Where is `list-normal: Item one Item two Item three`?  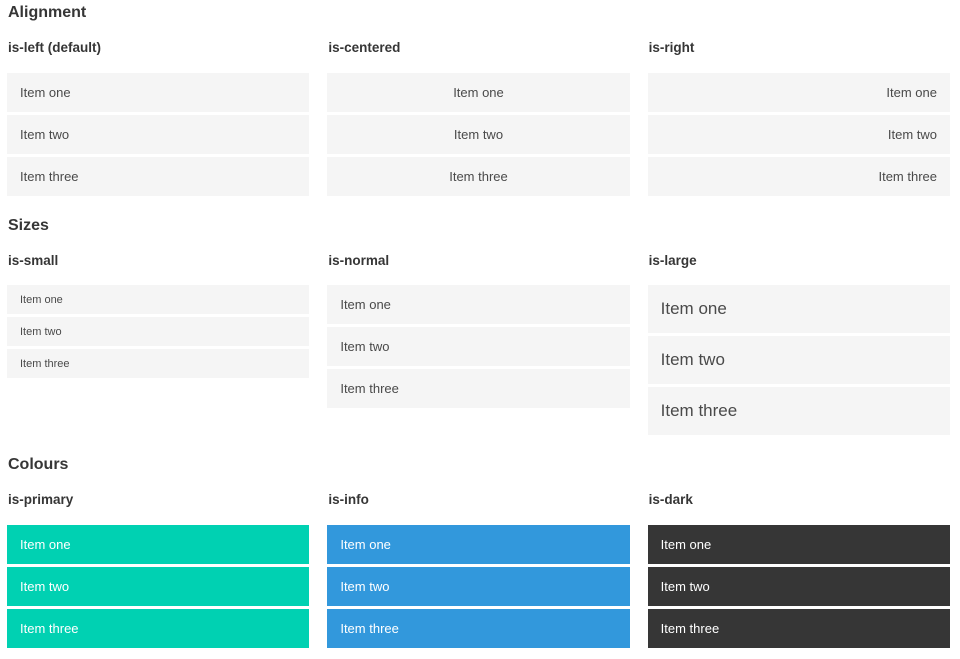 list-normal: Item one Item two Item three is located at coordinates (478, 346).